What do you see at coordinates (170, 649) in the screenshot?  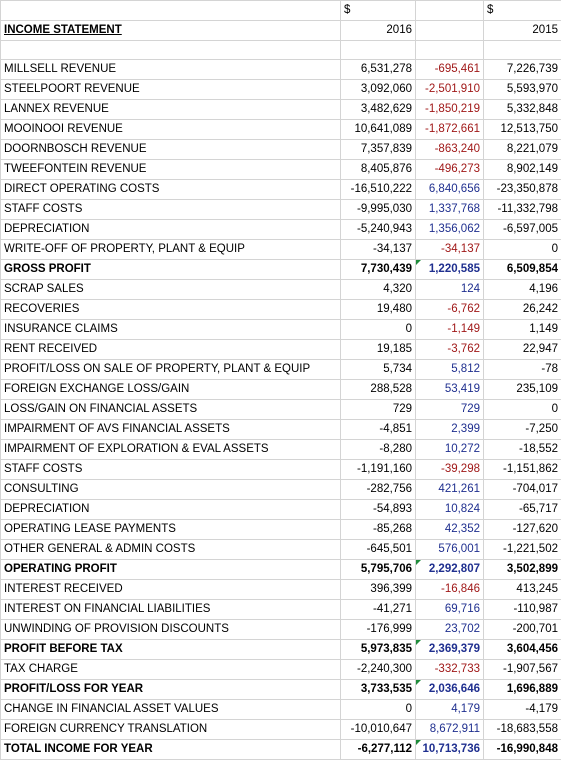 I see `row-label-cell: PROFIT BEFORE TAX` at bounding box center [170, 649].